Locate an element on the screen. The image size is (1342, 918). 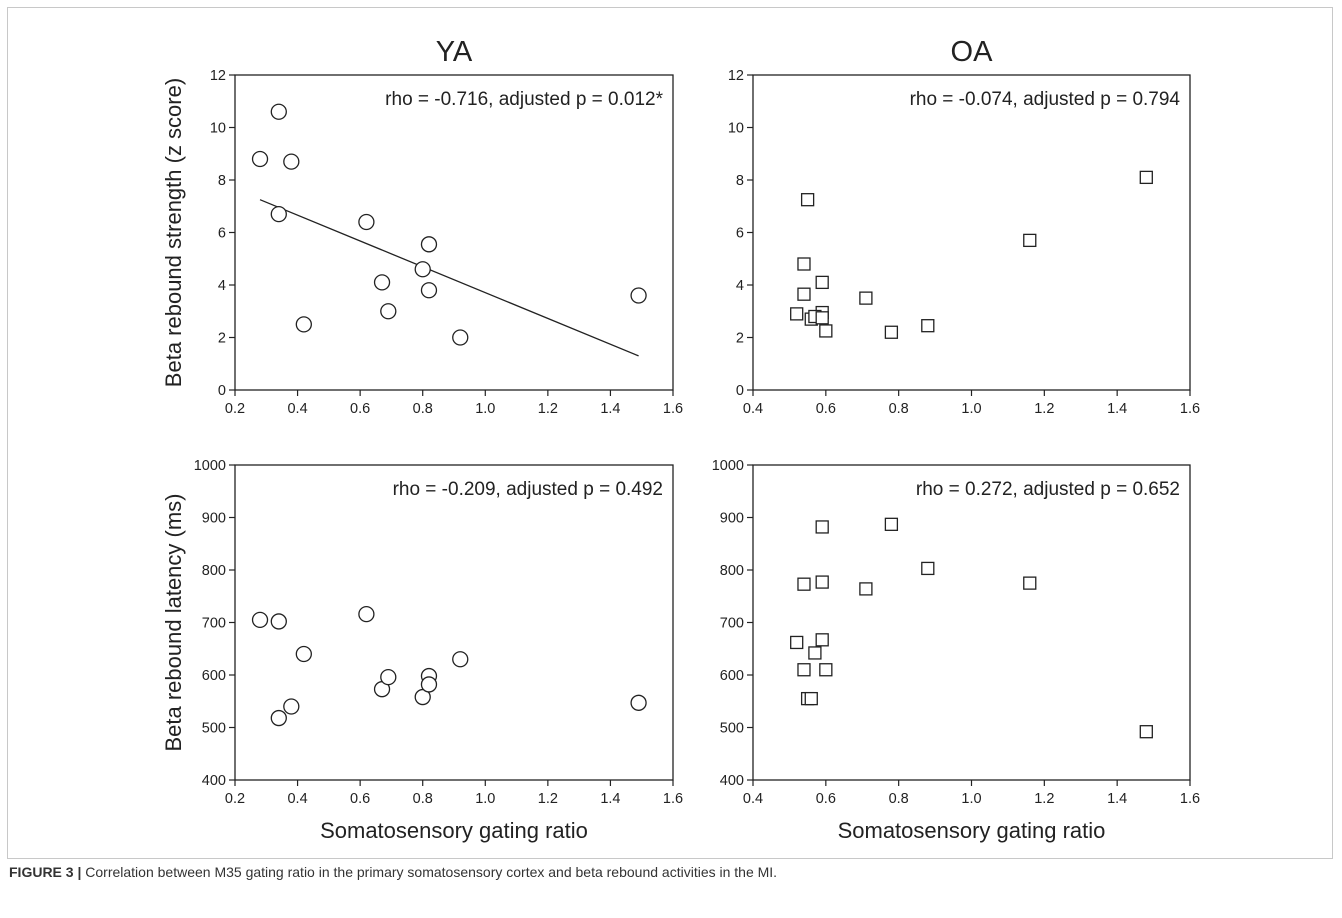
chart2.x-tick-label: 1.6 is located at coordinates (1190, 409).